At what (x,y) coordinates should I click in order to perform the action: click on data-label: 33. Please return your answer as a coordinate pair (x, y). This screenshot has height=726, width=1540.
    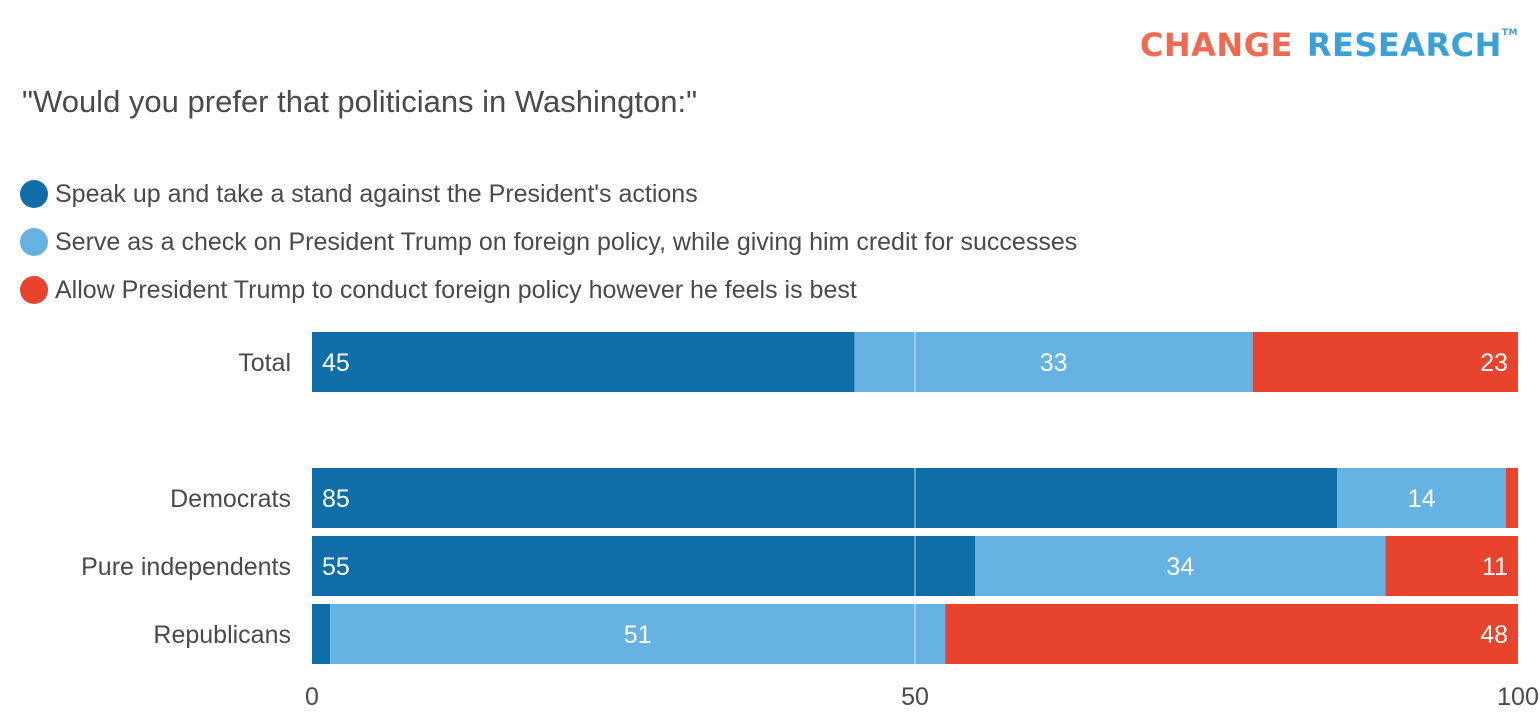
    Looking at the image, I should click on (1054, 363).